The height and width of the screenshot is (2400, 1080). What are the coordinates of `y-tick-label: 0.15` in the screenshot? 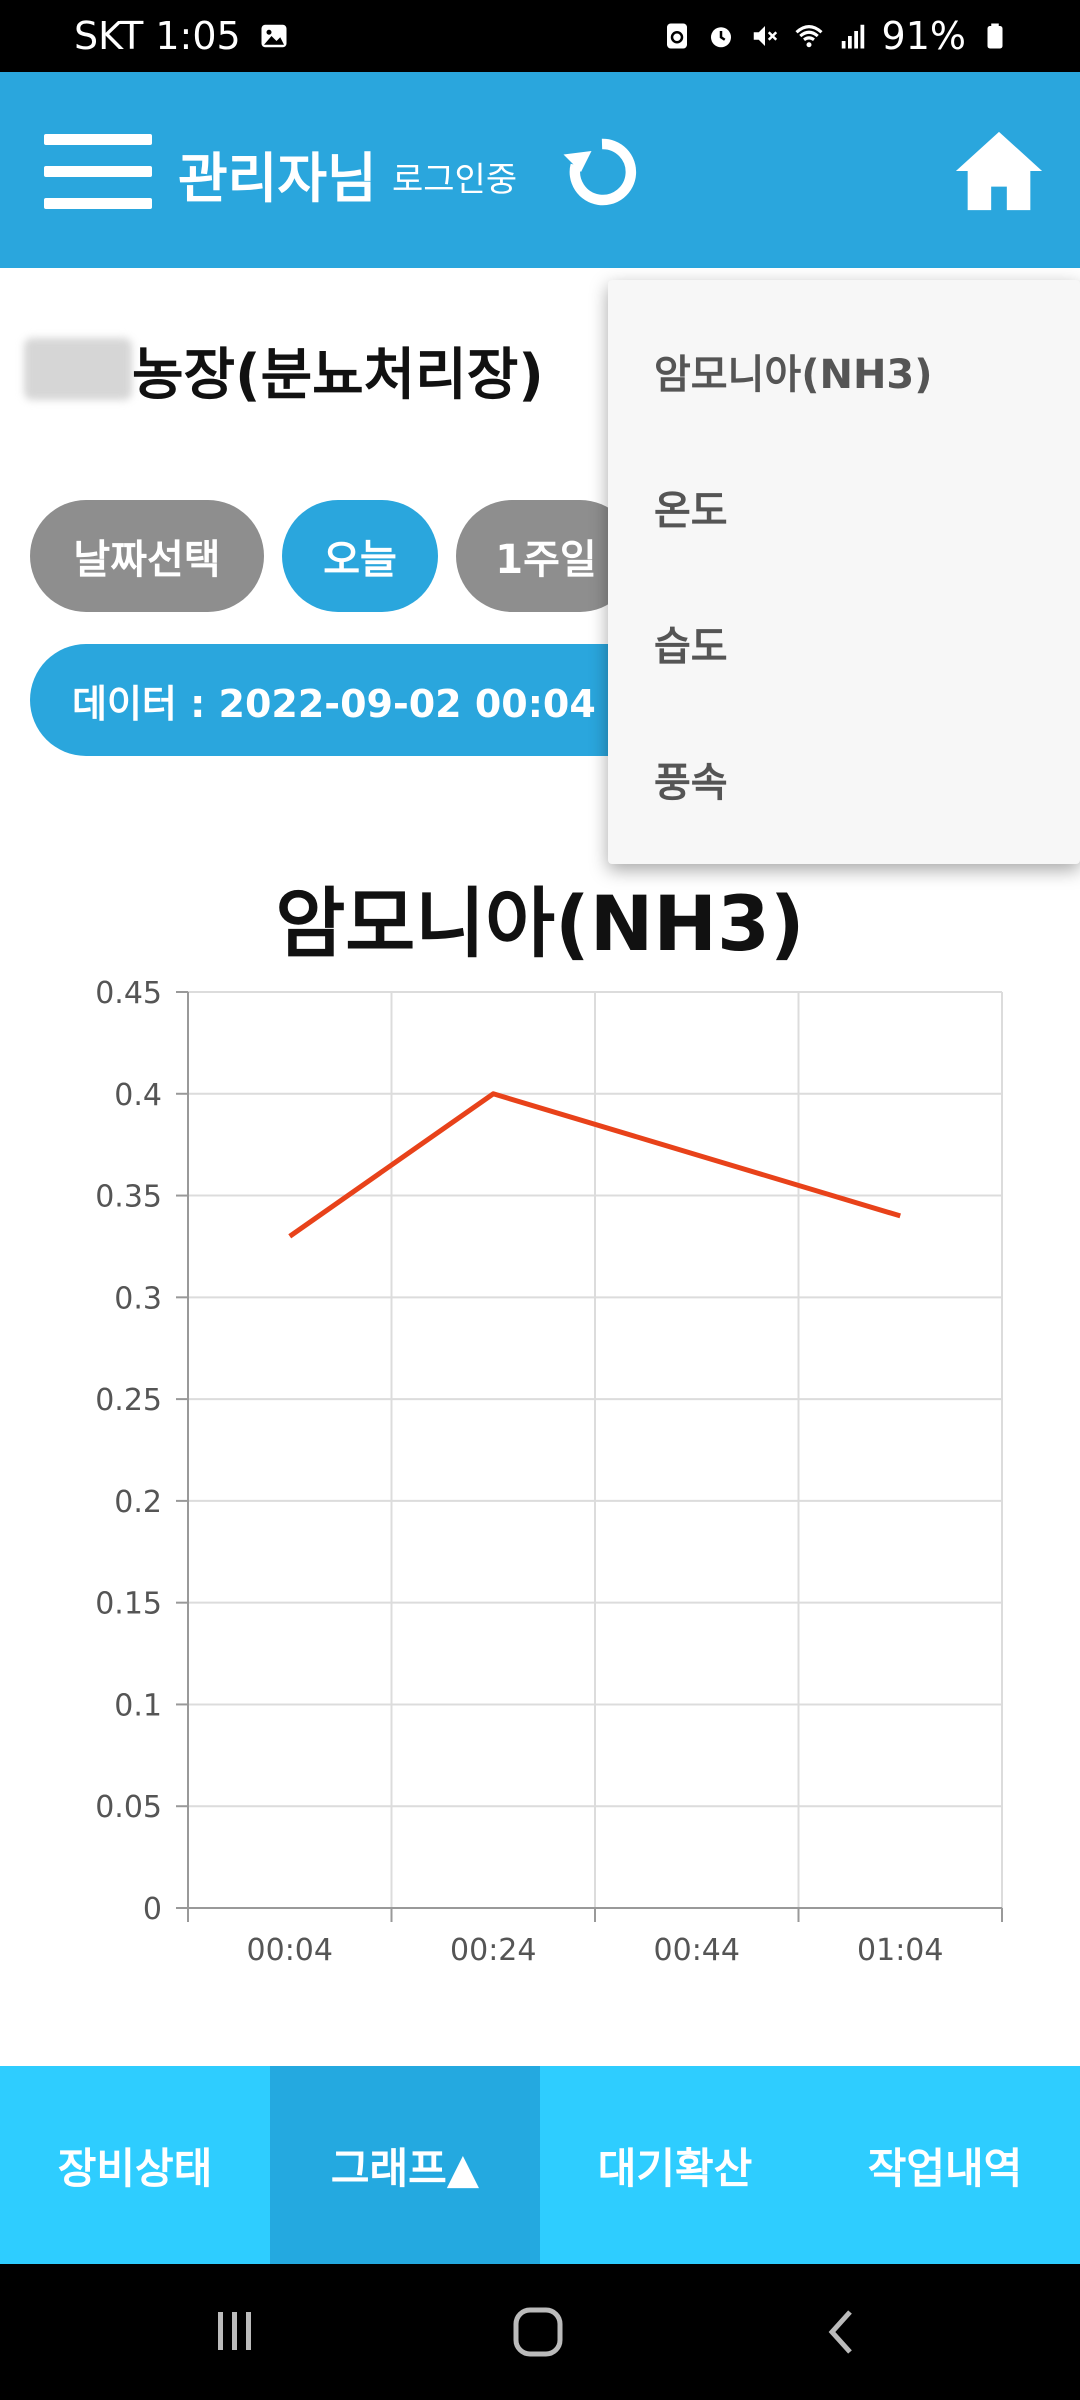 It's located at (128, 1604).